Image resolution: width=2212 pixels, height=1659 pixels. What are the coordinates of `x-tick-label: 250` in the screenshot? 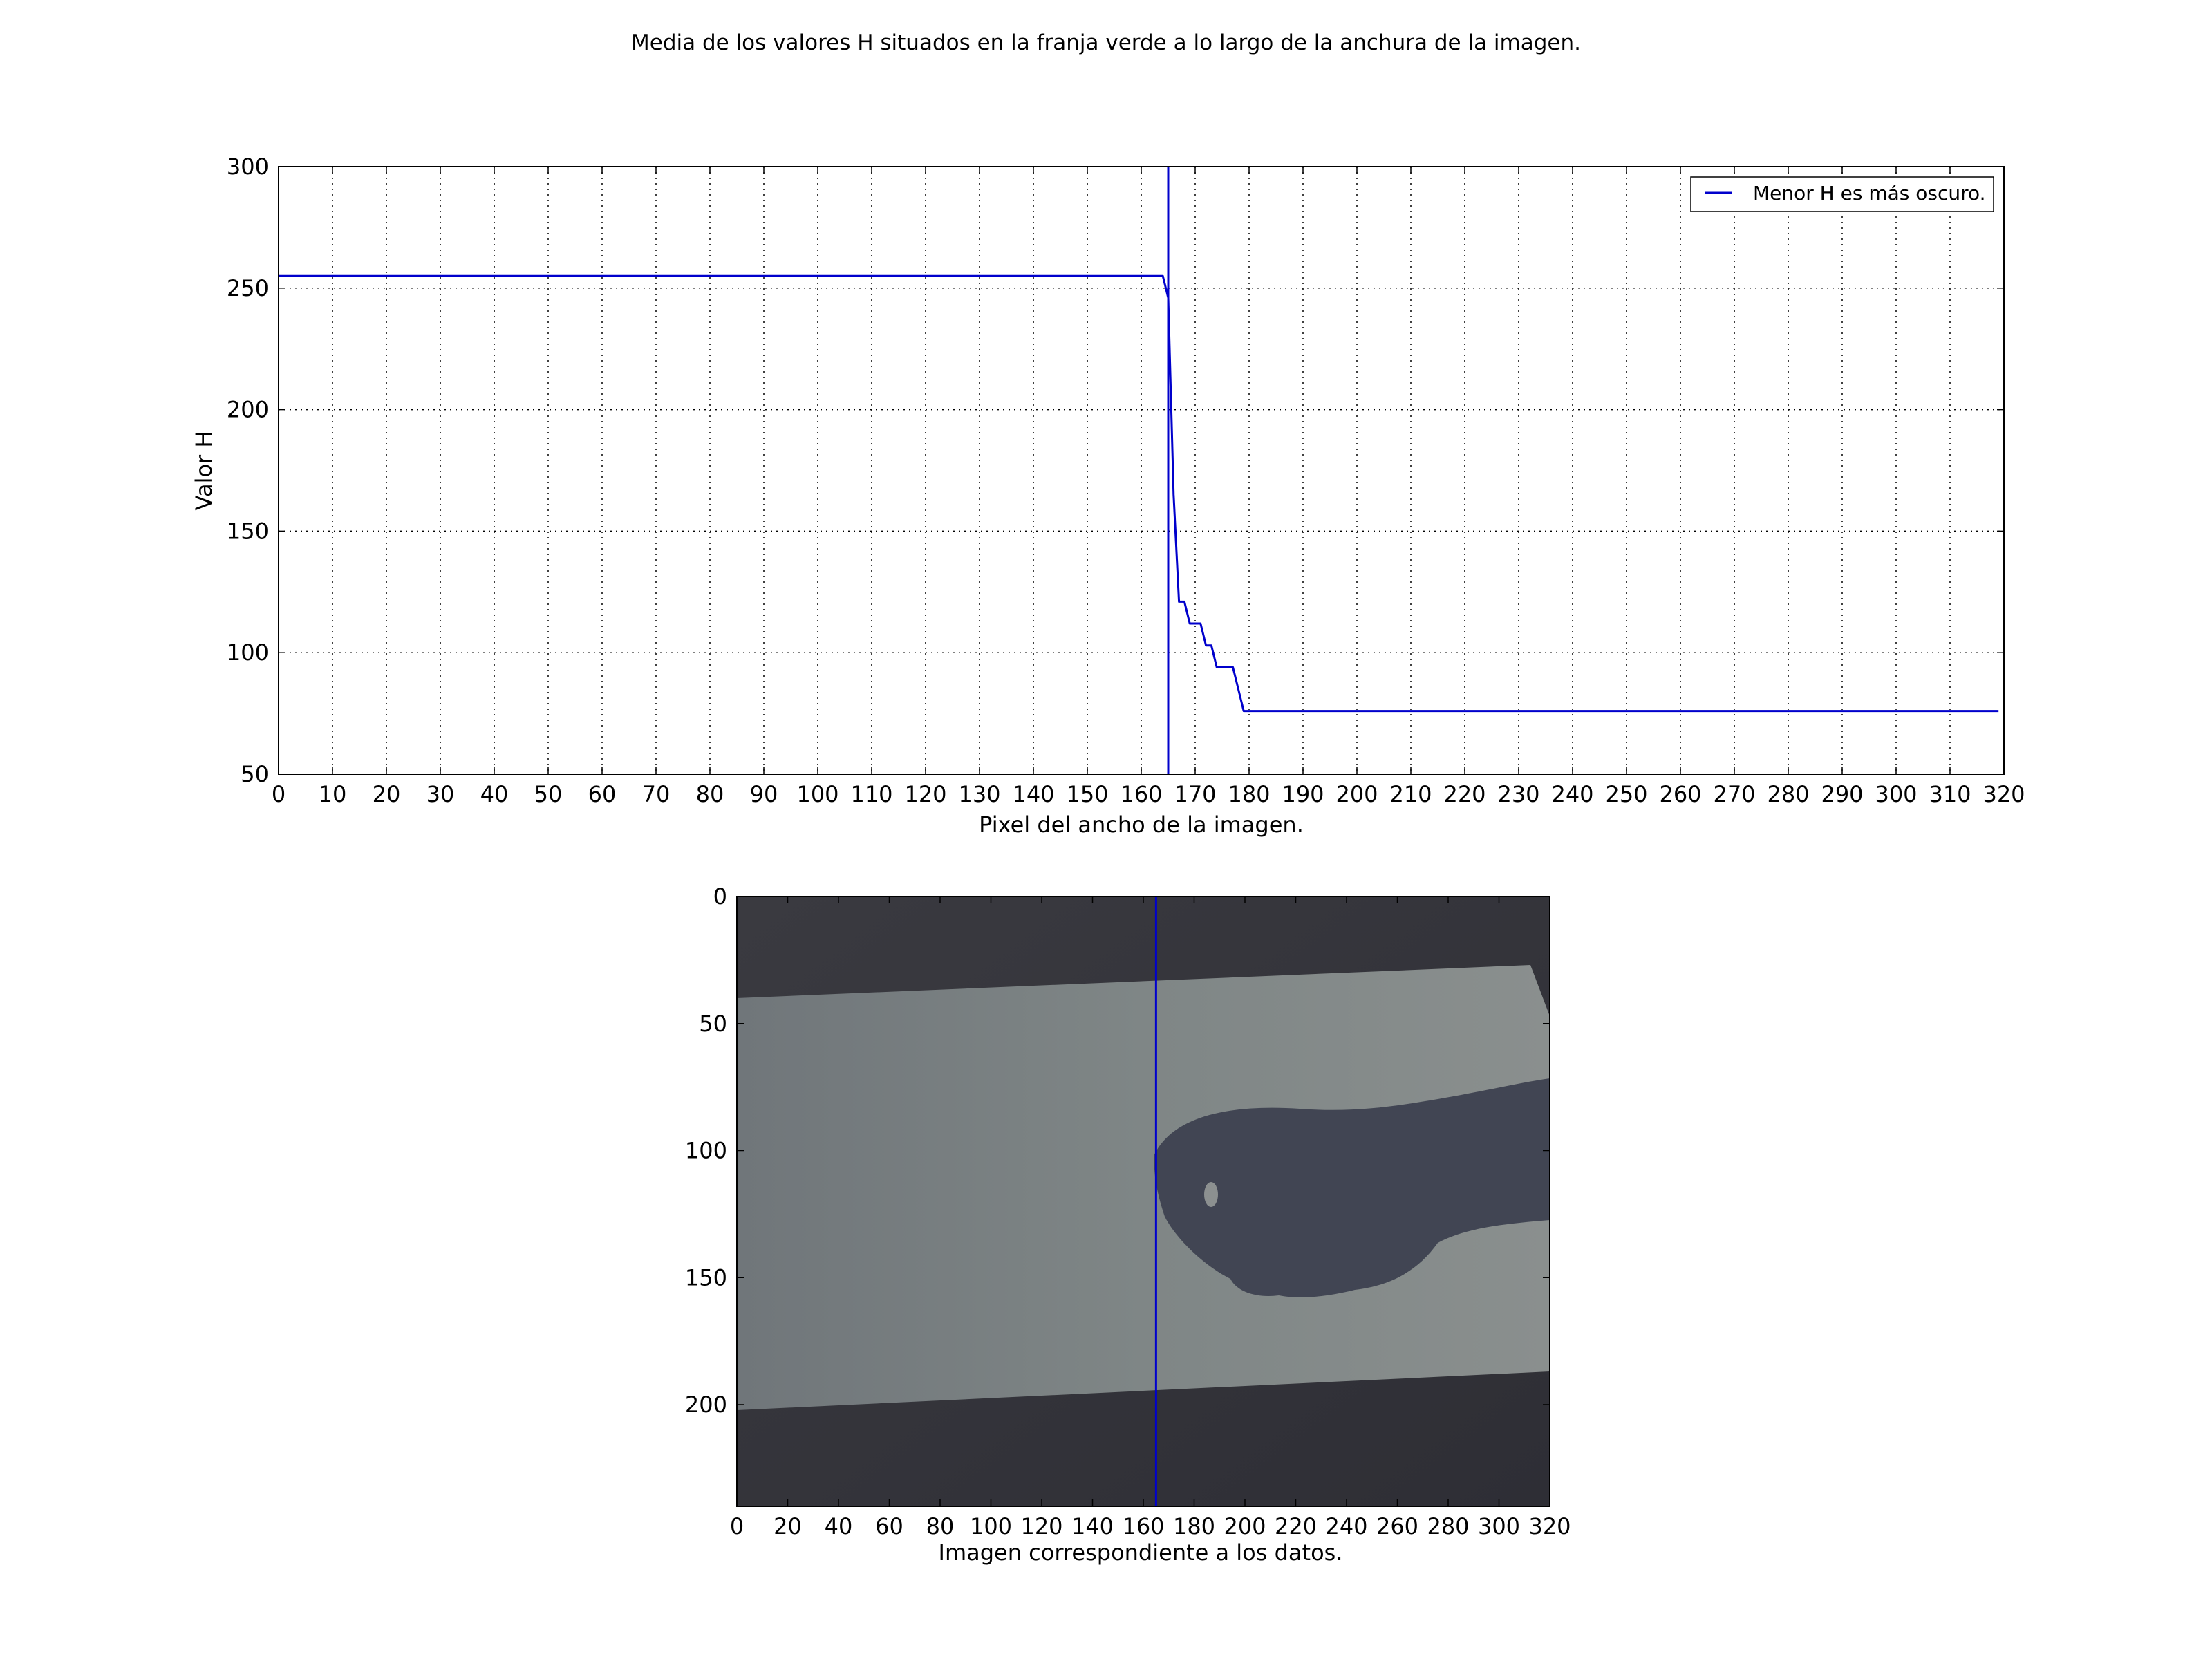 It's located at (1626, 794).